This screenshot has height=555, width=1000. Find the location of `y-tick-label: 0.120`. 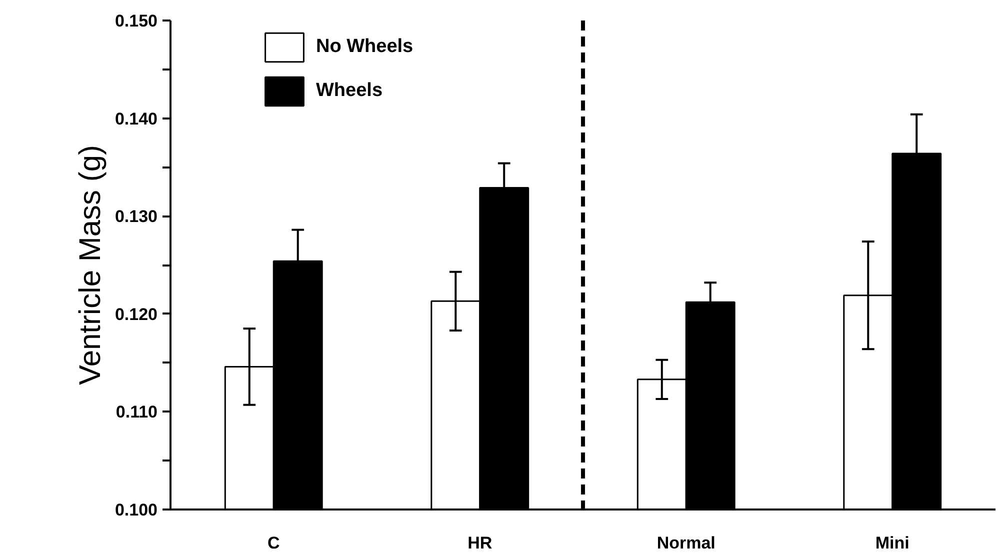

y-tick-label: 0.120 is located at coordinates (136, 314).